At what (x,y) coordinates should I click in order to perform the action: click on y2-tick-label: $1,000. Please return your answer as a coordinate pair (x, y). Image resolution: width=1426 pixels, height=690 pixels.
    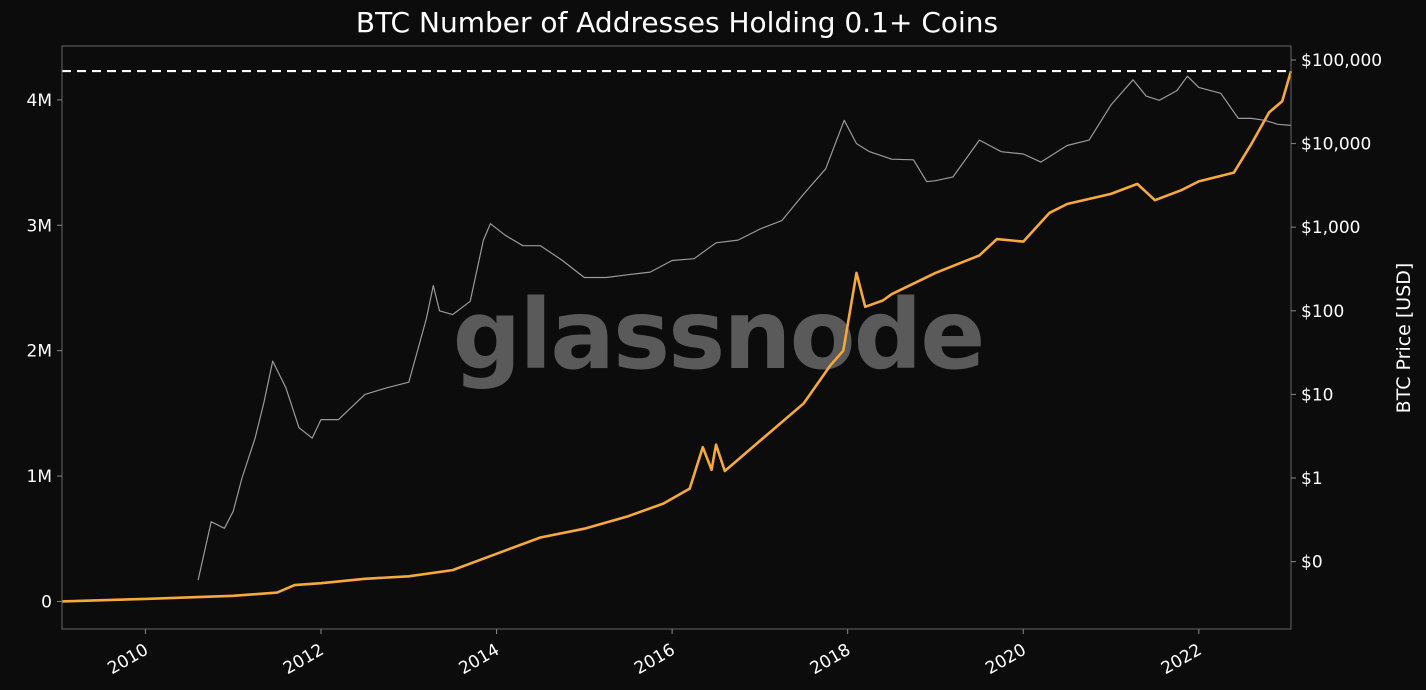
    Looking at the image, I should click on (1330, 228).